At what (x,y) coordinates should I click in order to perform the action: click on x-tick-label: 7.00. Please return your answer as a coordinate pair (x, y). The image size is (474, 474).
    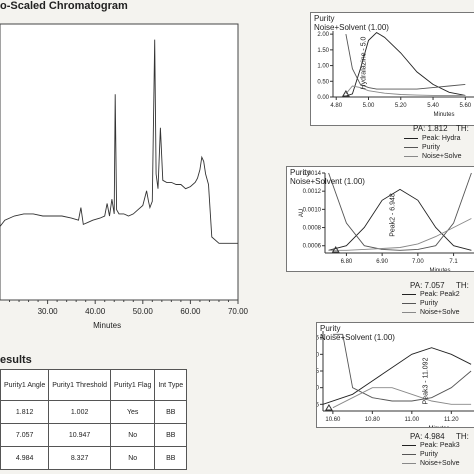
    Looking at the image, I should click on (418, 262).